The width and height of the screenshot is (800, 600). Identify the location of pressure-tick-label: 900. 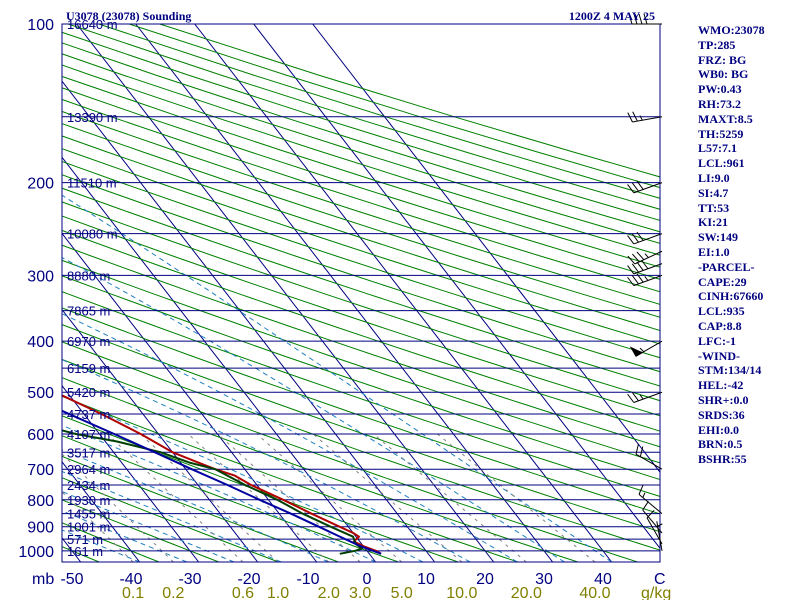
(40, 528).